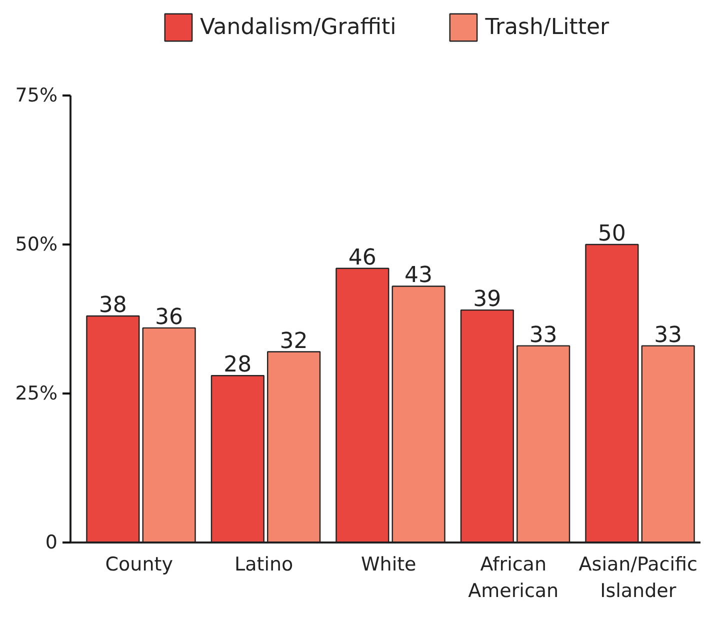 The width and height of the screenshot is (724, 620). What do you see at coordinates (51, 543) in the screenshot?
I see `y-tick-label: 0` at bounding box center [51, 543].